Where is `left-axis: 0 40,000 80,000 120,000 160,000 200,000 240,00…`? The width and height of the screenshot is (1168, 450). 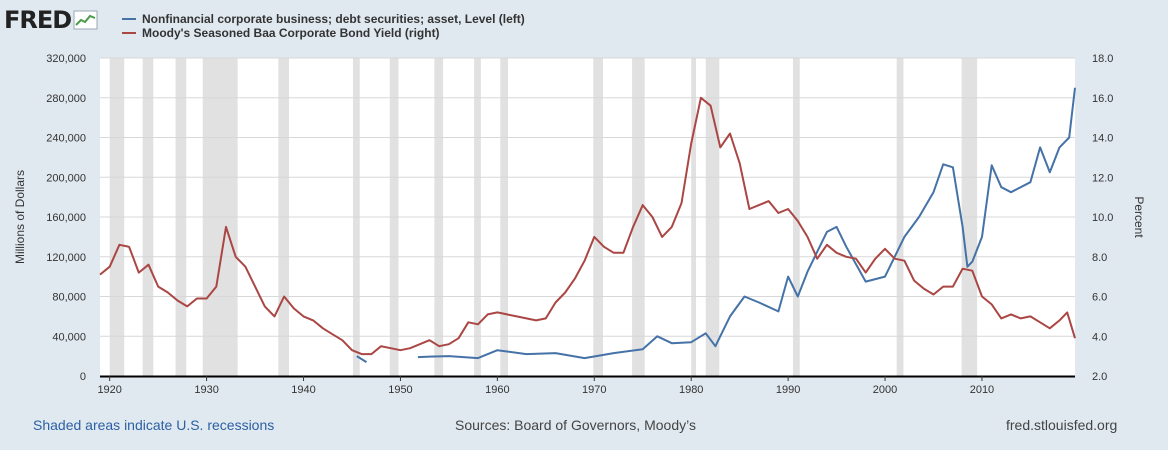
left-axis: 0 40,000 80,000 120,000 160,000 200,000 240,00… is located at coordinates (66, 218).